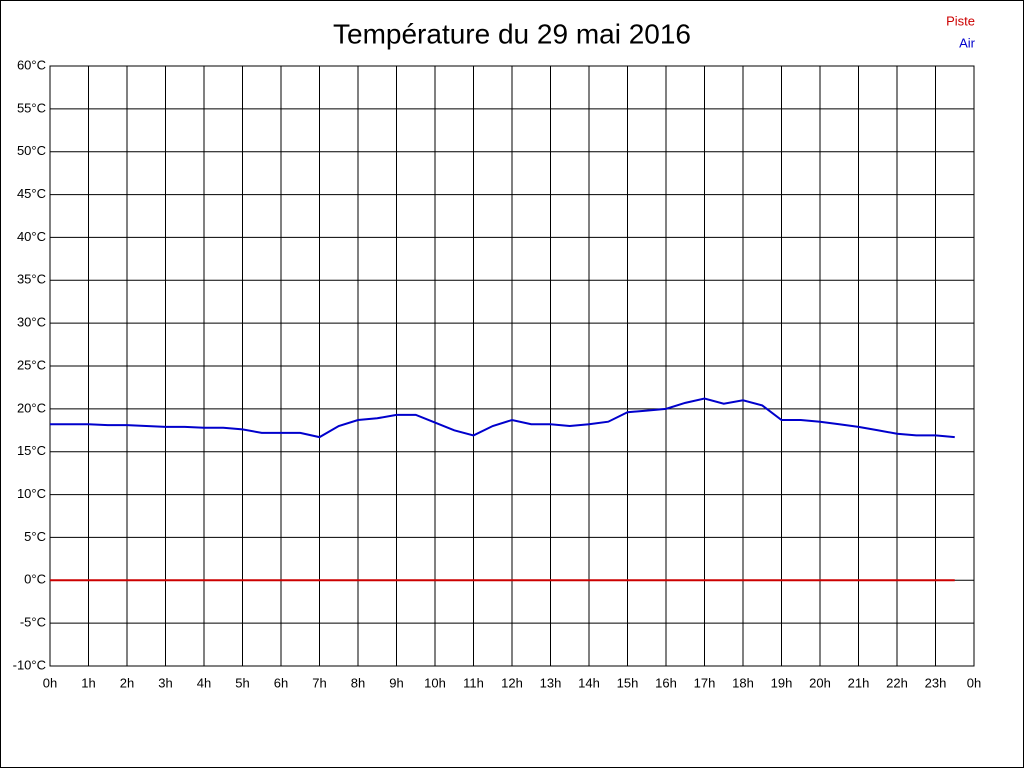 This screenshot has height=768, width=1024. I want to click on y-tick-label: 45°C, so click(31, 193).